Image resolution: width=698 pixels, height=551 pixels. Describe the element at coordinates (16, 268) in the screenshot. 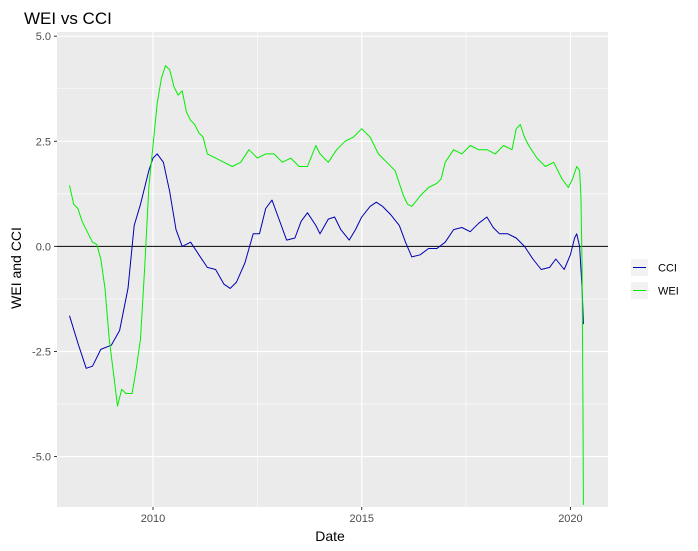

I see `y-axis-title: WEI and CCI` at that location.